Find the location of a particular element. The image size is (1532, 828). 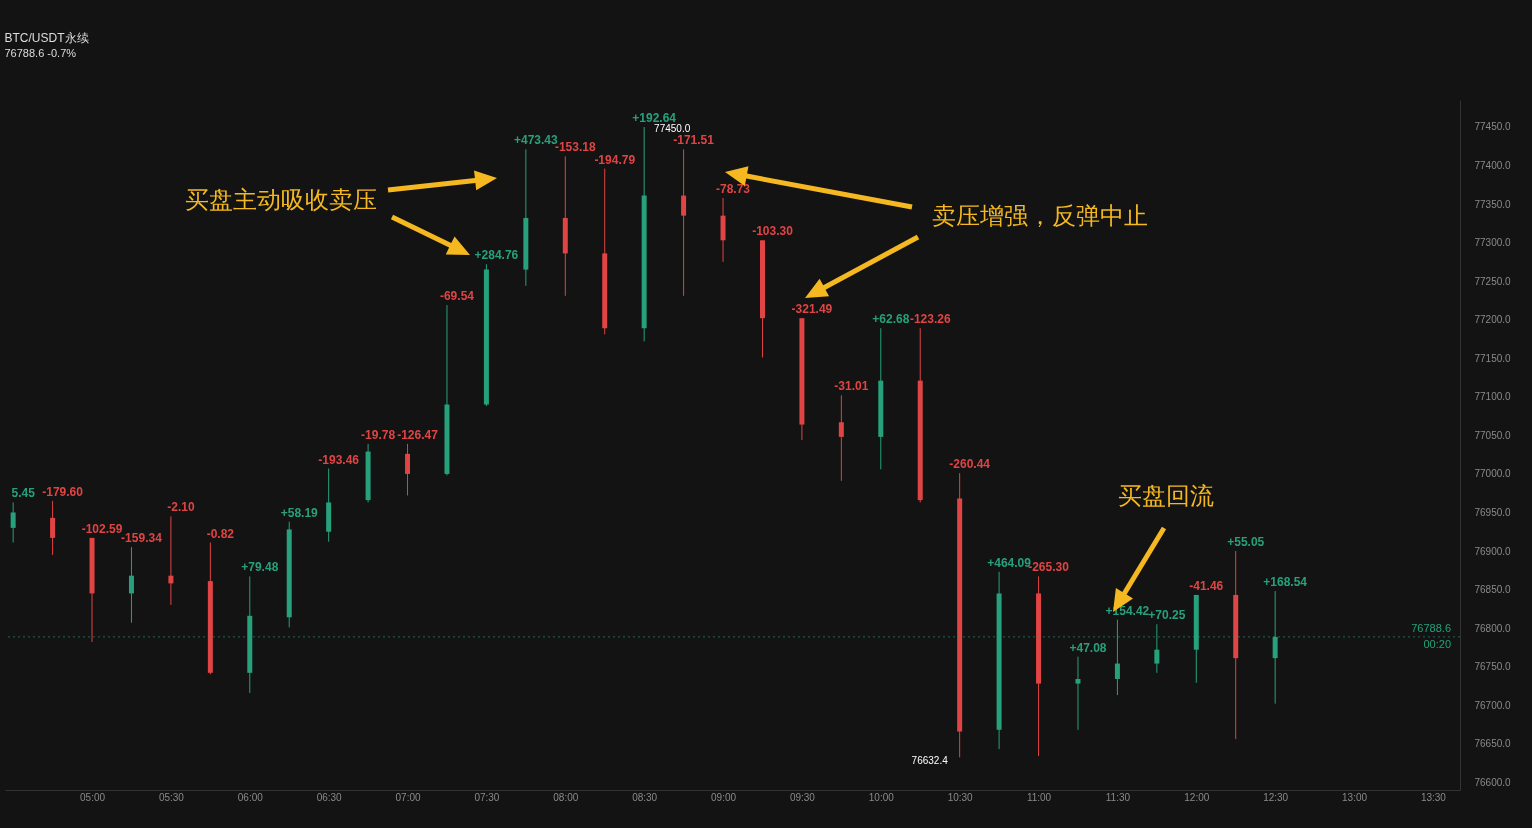

y-tick-label: 76650.0 is located at coordinates (1493, 744).